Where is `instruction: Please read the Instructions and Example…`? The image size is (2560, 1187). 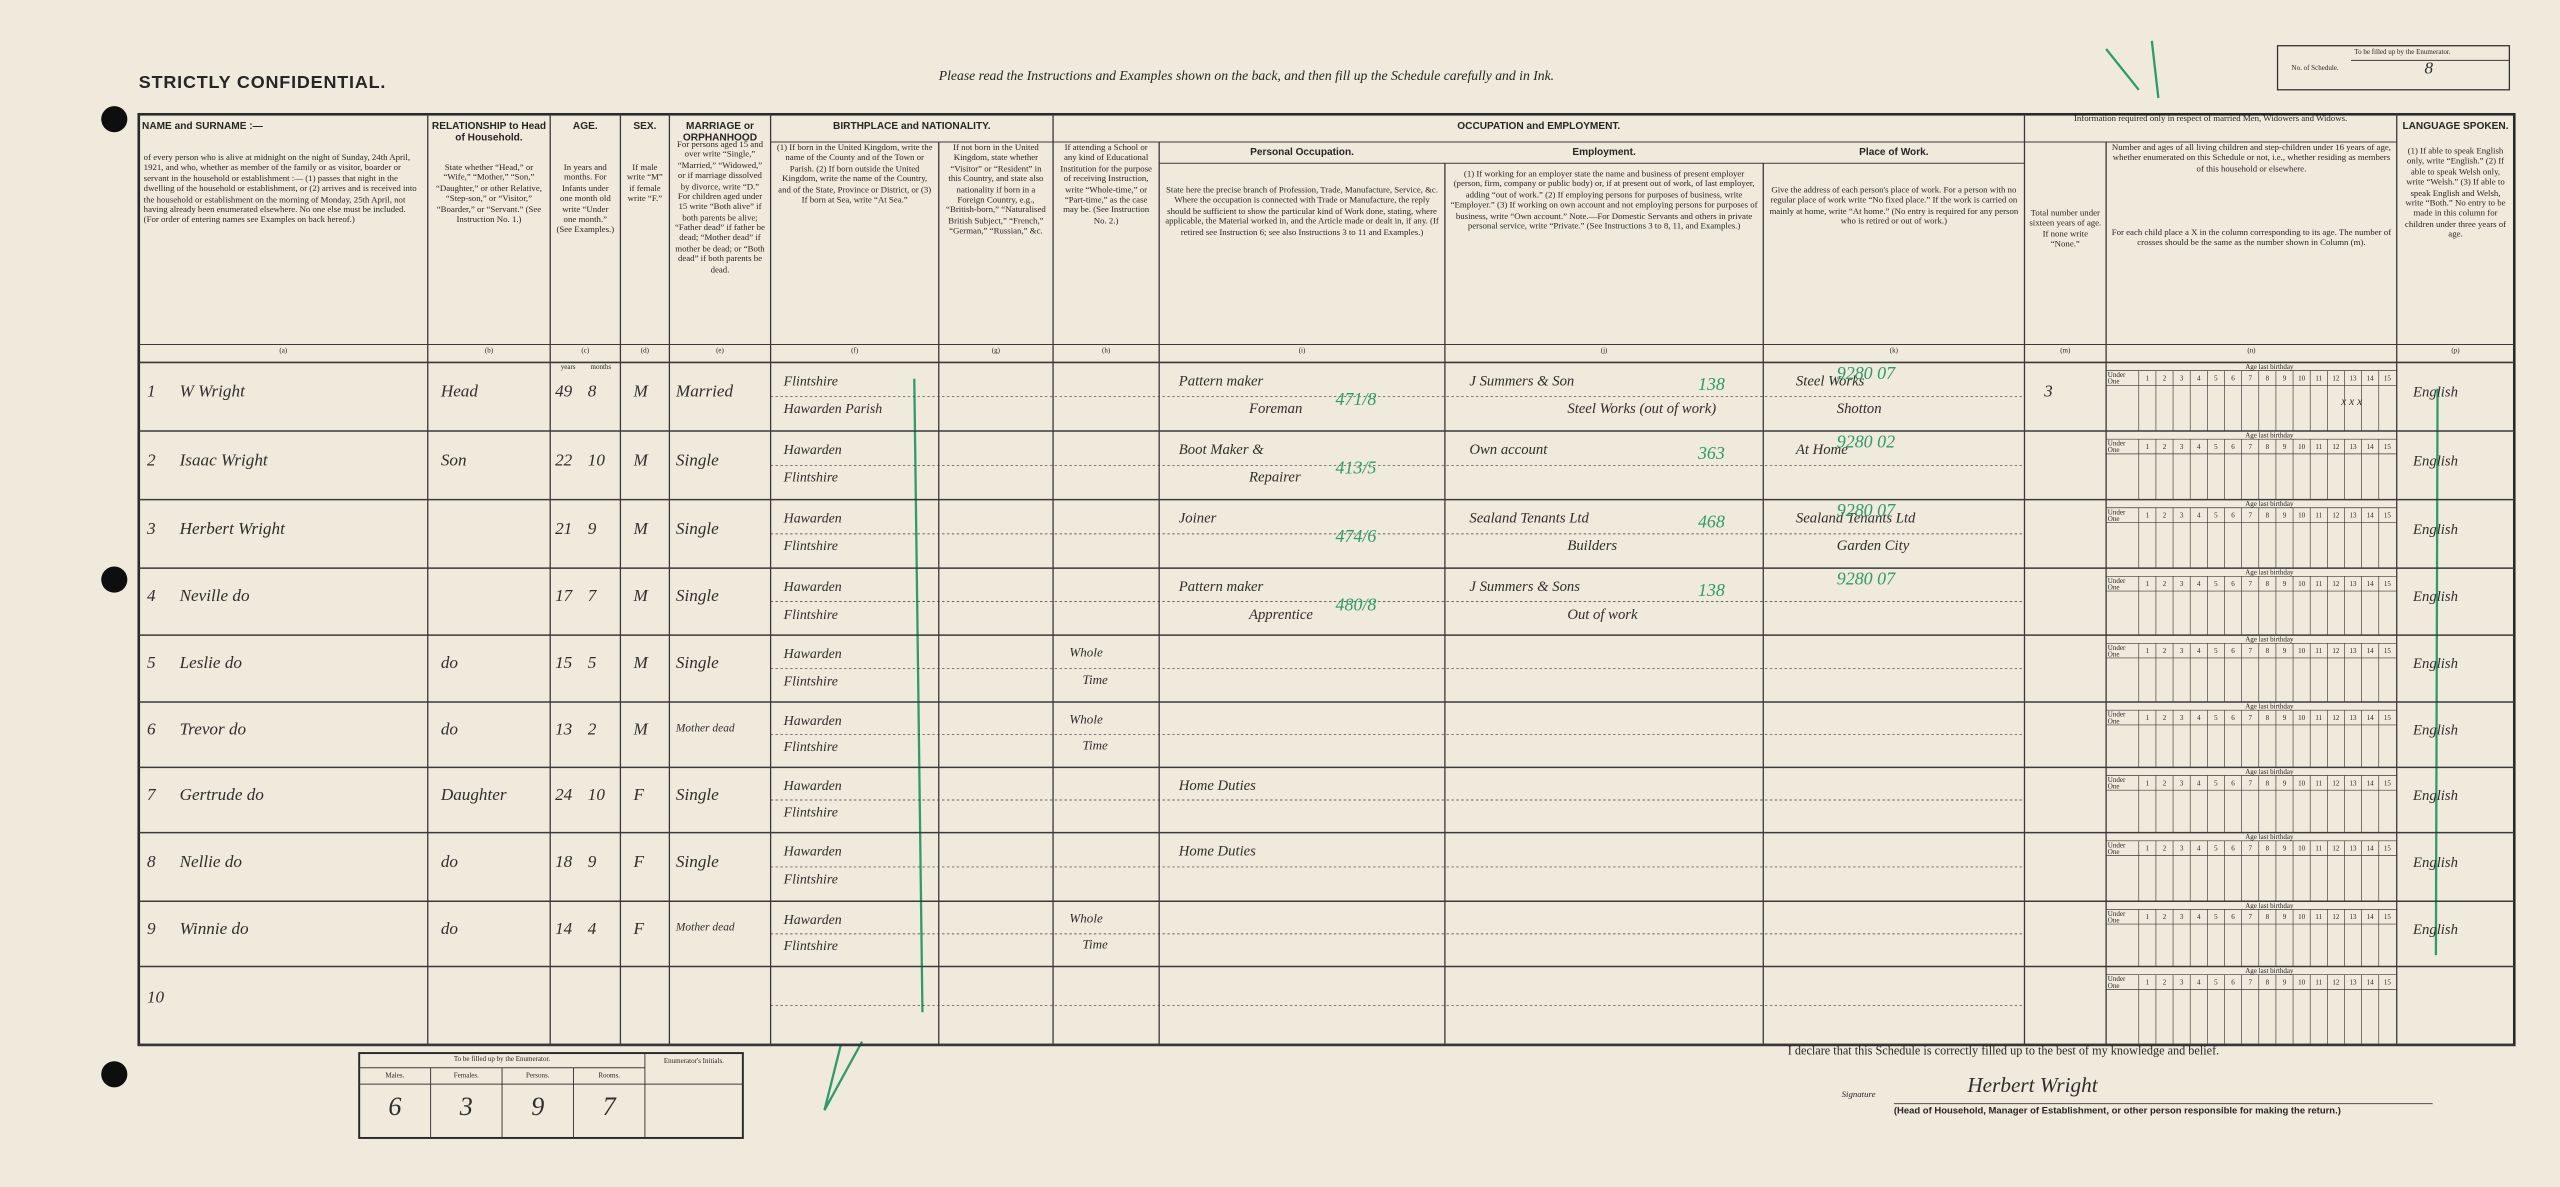 instruction: Please read the Instructions and Example… is located at coordinates (1246, 76).